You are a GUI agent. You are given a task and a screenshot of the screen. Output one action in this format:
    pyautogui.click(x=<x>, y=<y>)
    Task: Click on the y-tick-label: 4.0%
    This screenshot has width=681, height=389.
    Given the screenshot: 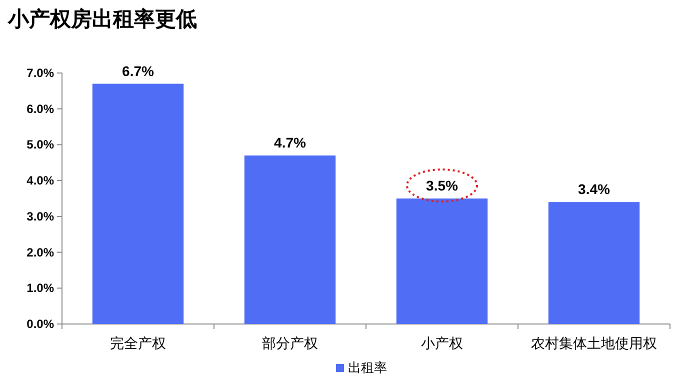 What is the action you would take?
    pyautogui.click(x=40, y=181)
    